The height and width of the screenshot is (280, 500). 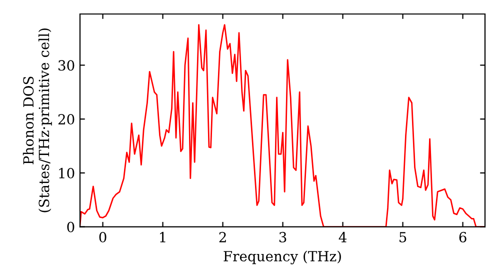 What do you see at coordinates (282, 257) in the screenshot?
I see `x-axis-title: Frequency (THz)` at bounding box center [282, 257].